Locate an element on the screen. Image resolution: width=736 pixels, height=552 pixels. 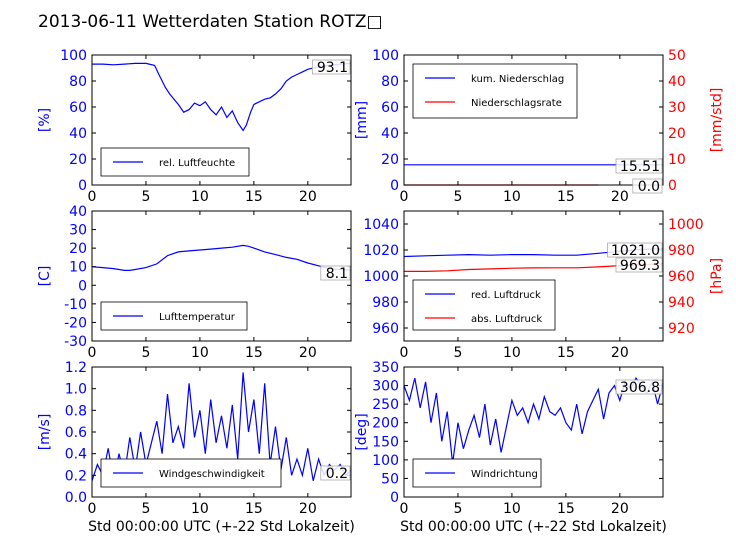
current-value-label: 15.51 is located at coordinates (640, 167).